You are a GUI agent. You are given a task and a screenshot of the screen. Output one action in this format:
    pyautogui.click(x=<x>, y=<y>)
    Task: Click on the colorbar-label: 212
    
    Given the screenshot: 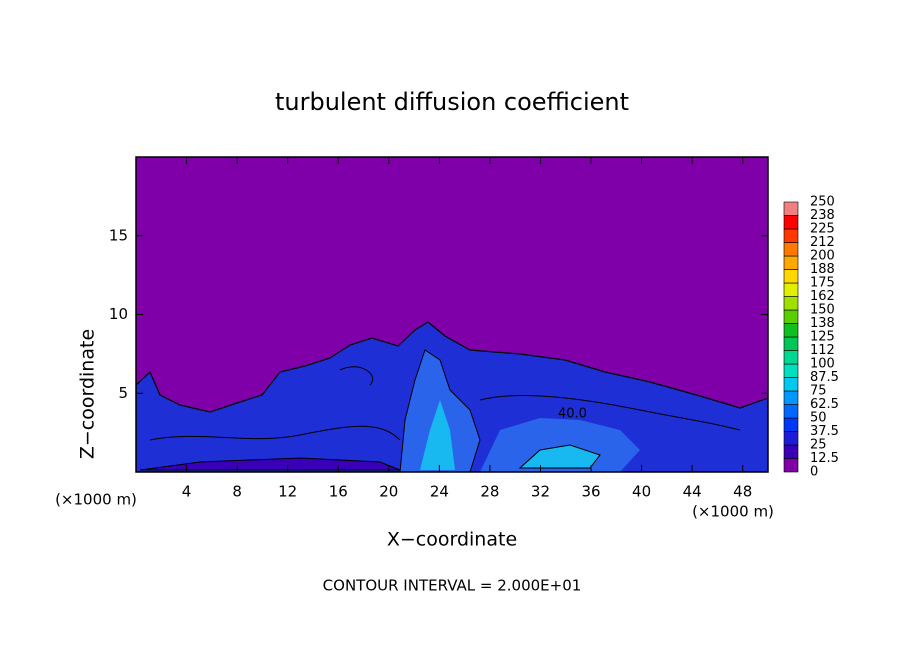 What is the action you would take?
    pyautogui.click(x=822, y=242)
    